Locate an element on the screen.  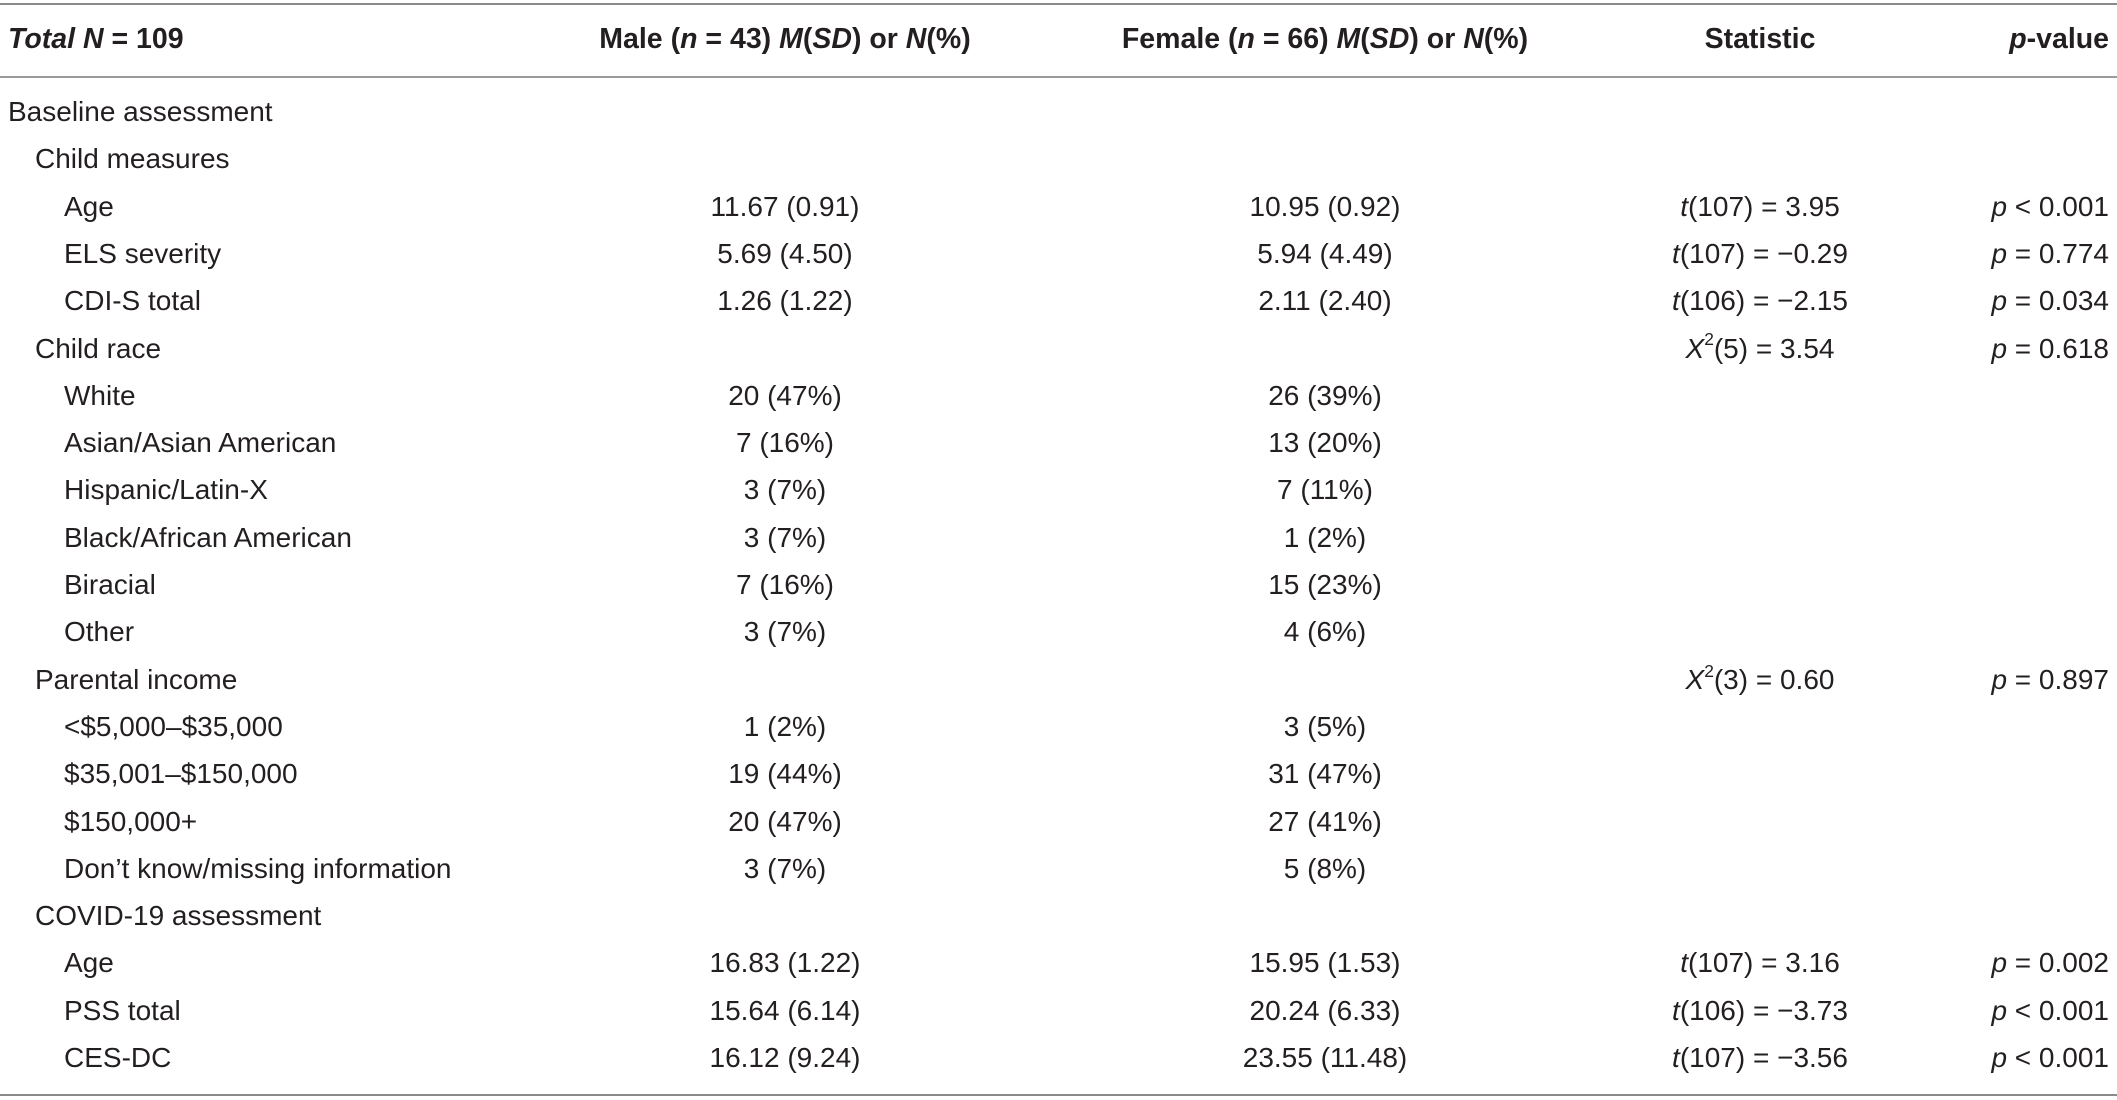
table-row-asian-asian-american: Asian/Asian American 7 (16%) 13 (20%) is located at coordinates (1058, 442).